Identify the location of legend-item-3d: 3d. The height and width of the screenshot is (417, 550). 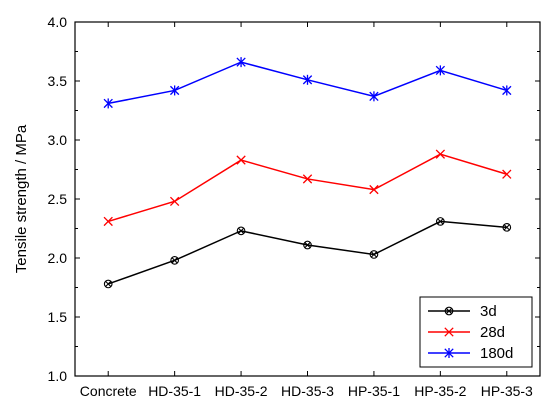
(462, 311).